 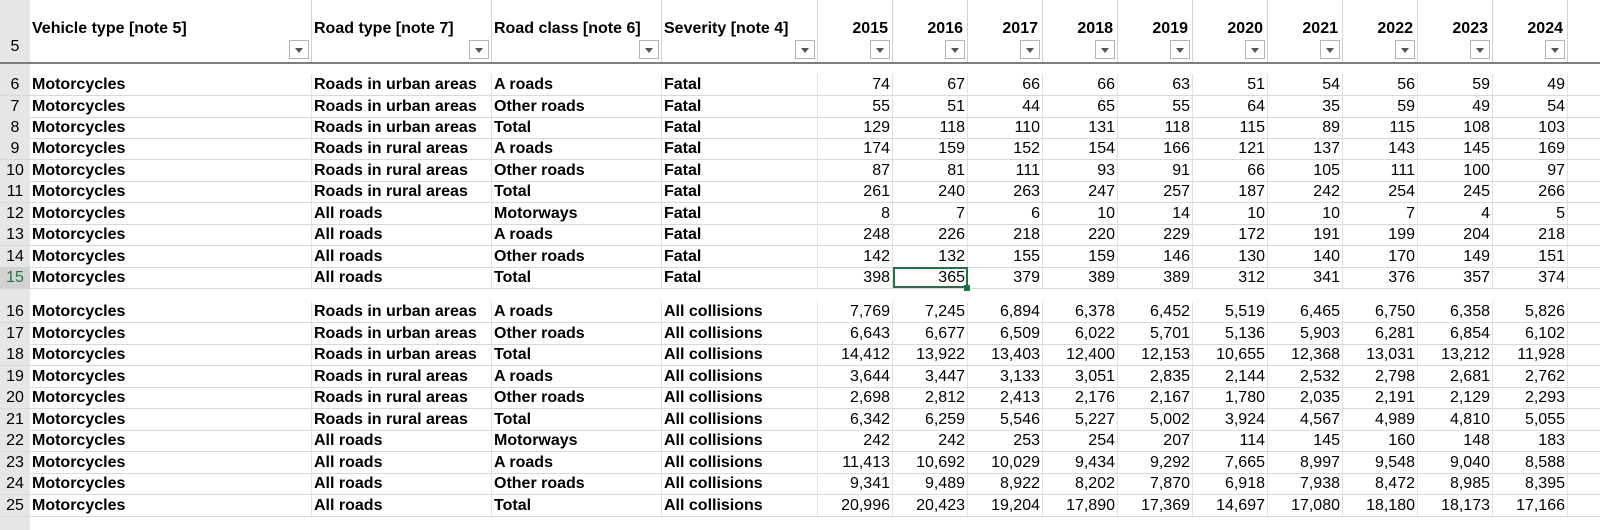 I want to click on column-header-year-2018: 2018, so click(x=1080, y=31).